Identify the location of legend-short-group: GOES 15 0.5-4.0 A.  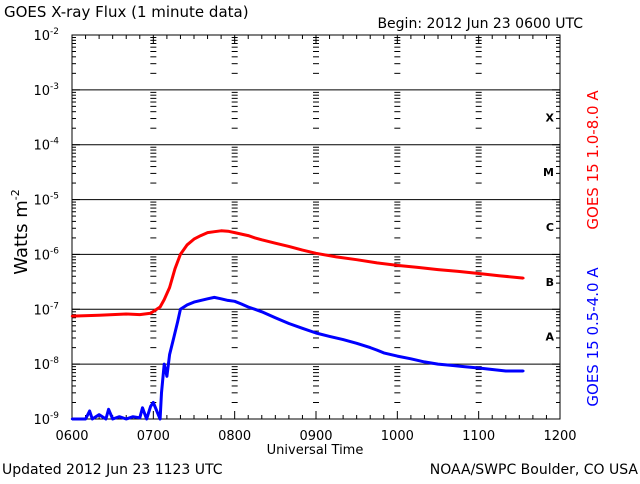
(593, 337).